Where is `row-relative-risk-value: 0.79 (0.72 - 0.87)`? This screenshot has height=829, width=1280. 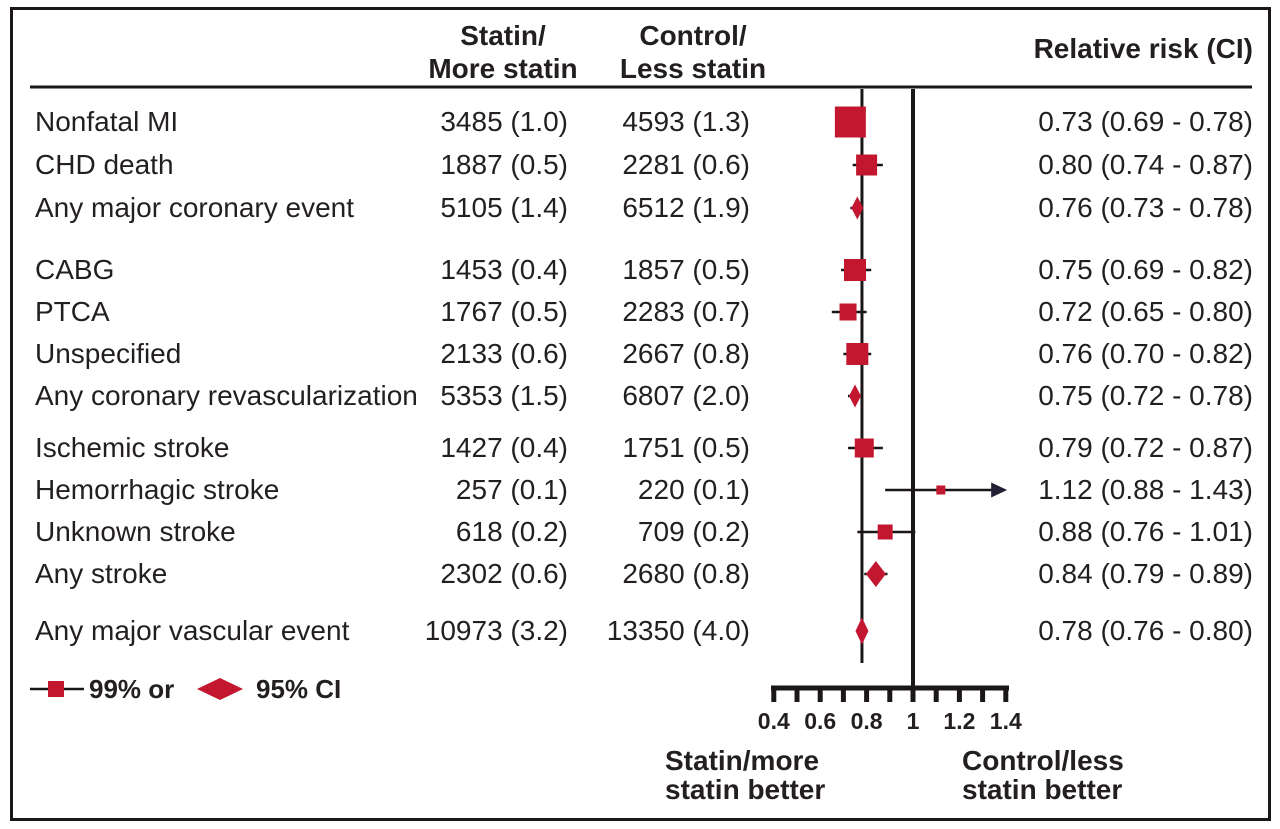 row-relative-risk-value: 0.79 (0.72 - 0.87) is located at coordinates (1145, 447).